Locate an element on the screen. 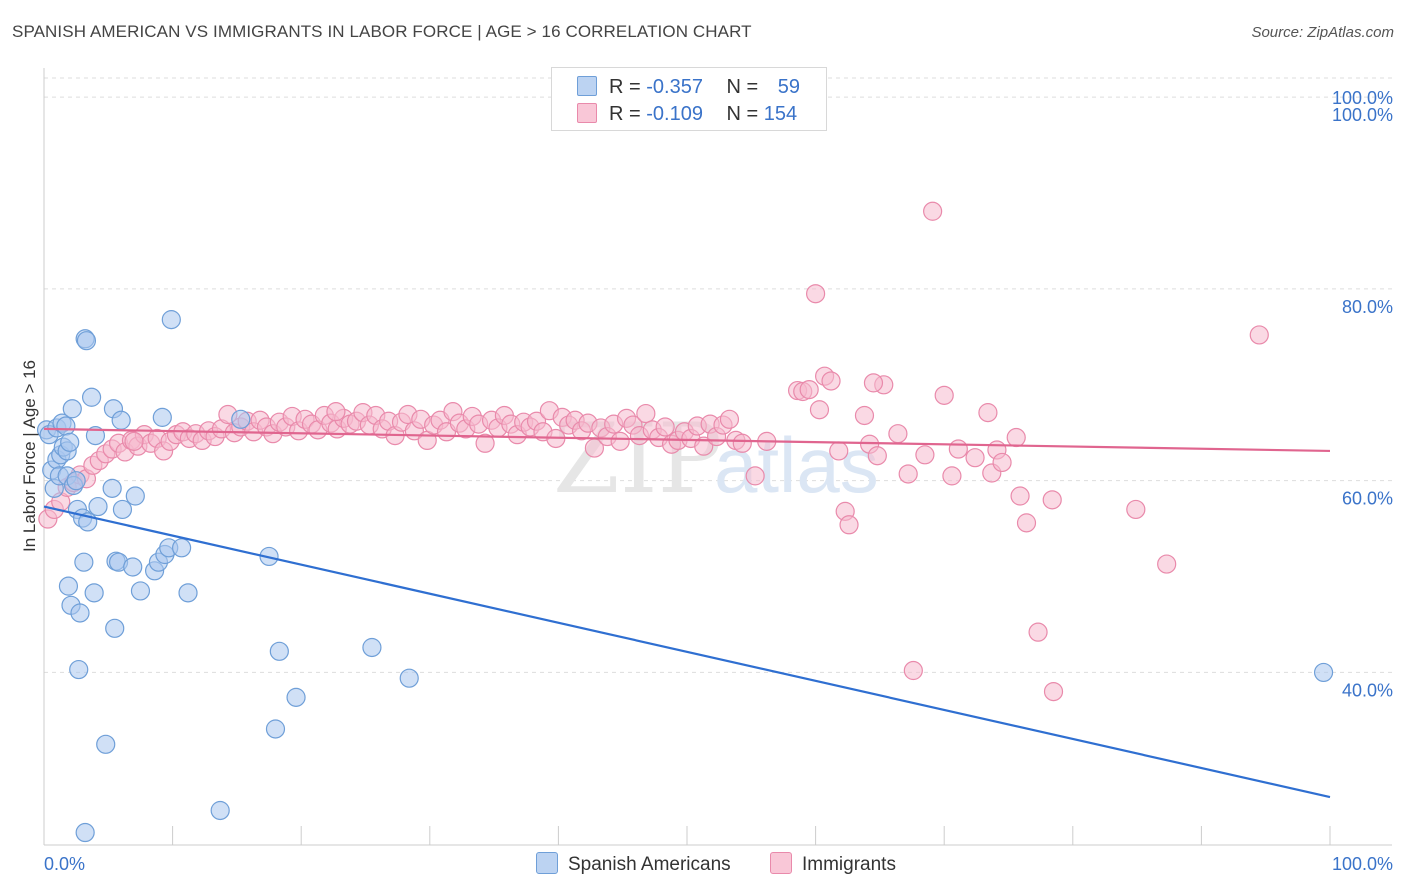 The width and height of the screenshot is (1406, 892). legend-swatch-pink is located at coordinates (587, 113).